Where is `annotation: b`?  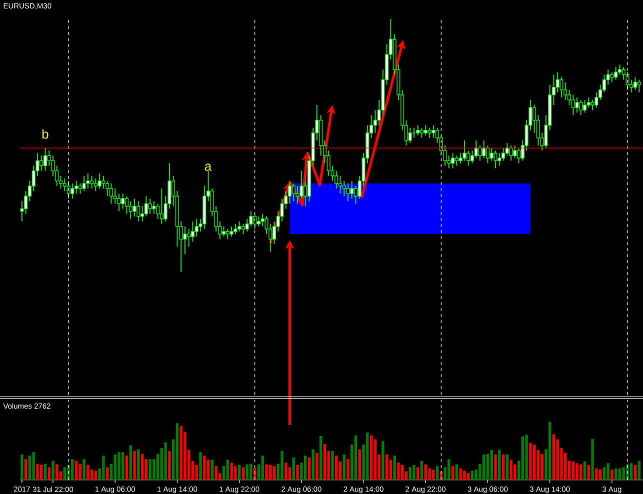 annotation: b is located at coordinates (45, 134).